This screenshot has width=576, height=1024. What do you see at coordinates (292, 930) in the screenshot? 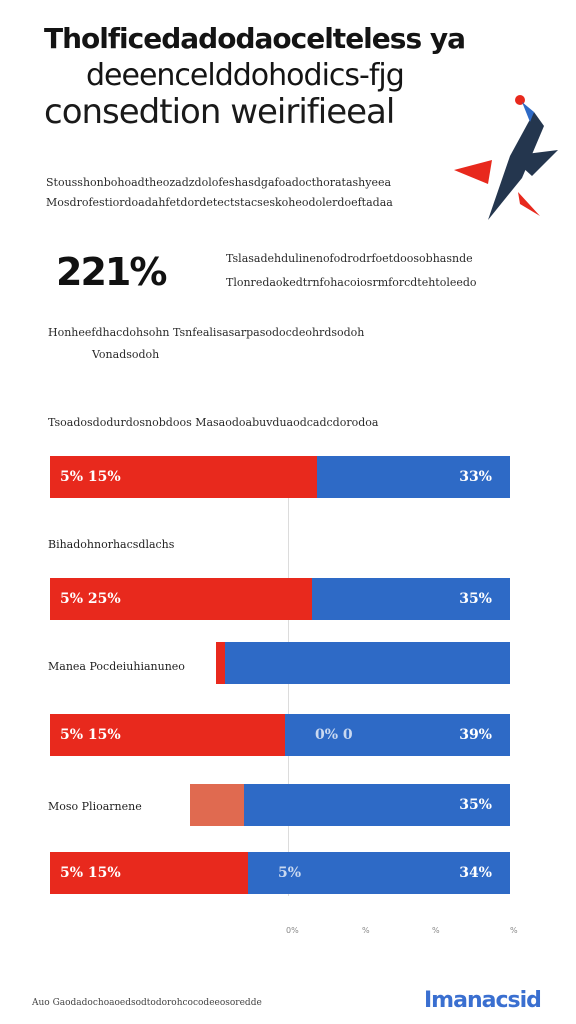
I see `x-tick-label: 0%` at bounding box center [292, 930].